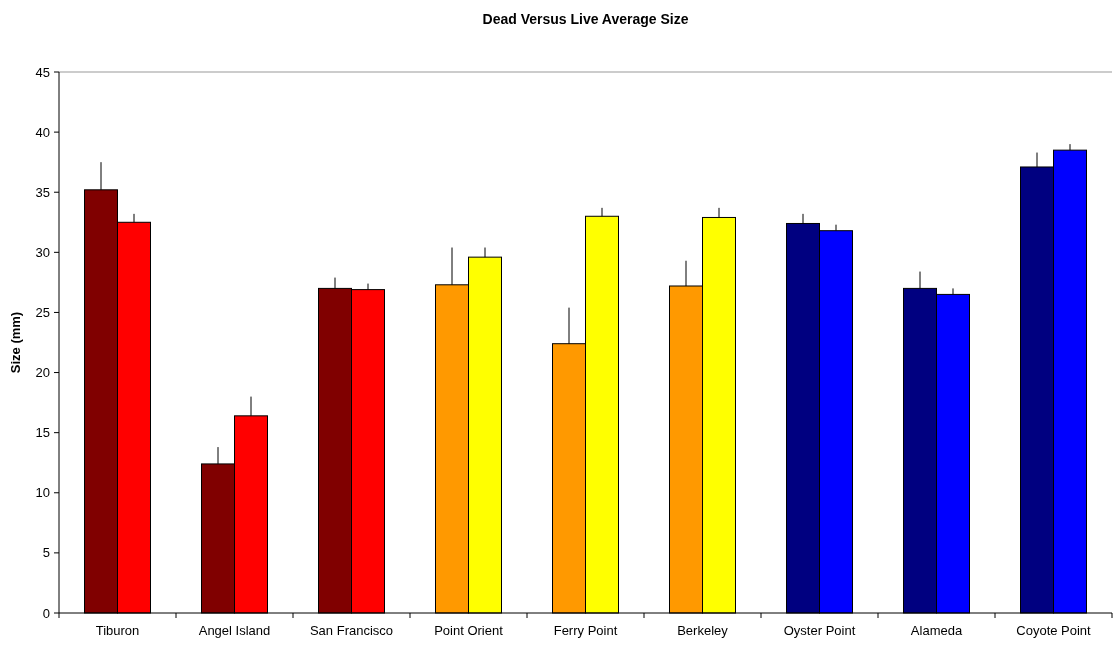  Describe the element at coordinates (819, 630) in the screenshot. I see `x-tick-label: Oyster Point` at that location.